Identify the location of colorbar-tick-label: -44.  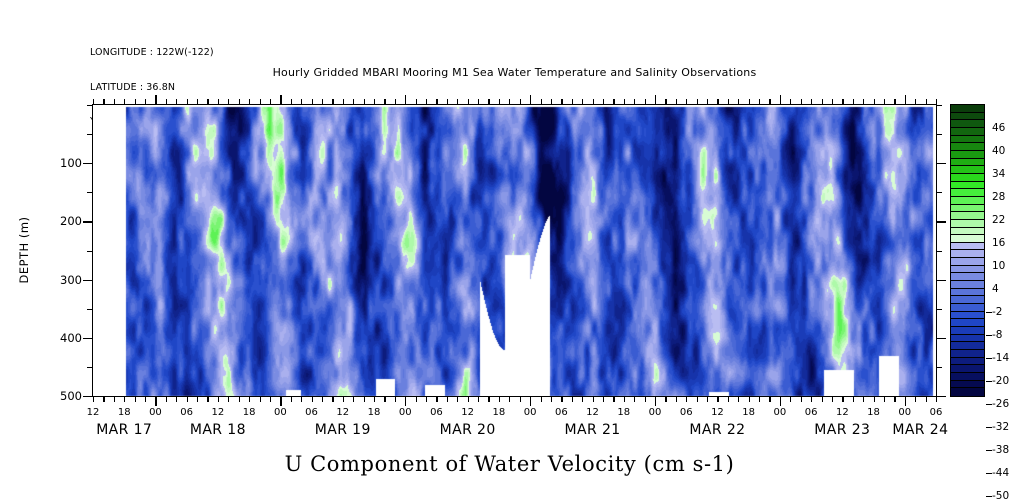
(1000, 472).